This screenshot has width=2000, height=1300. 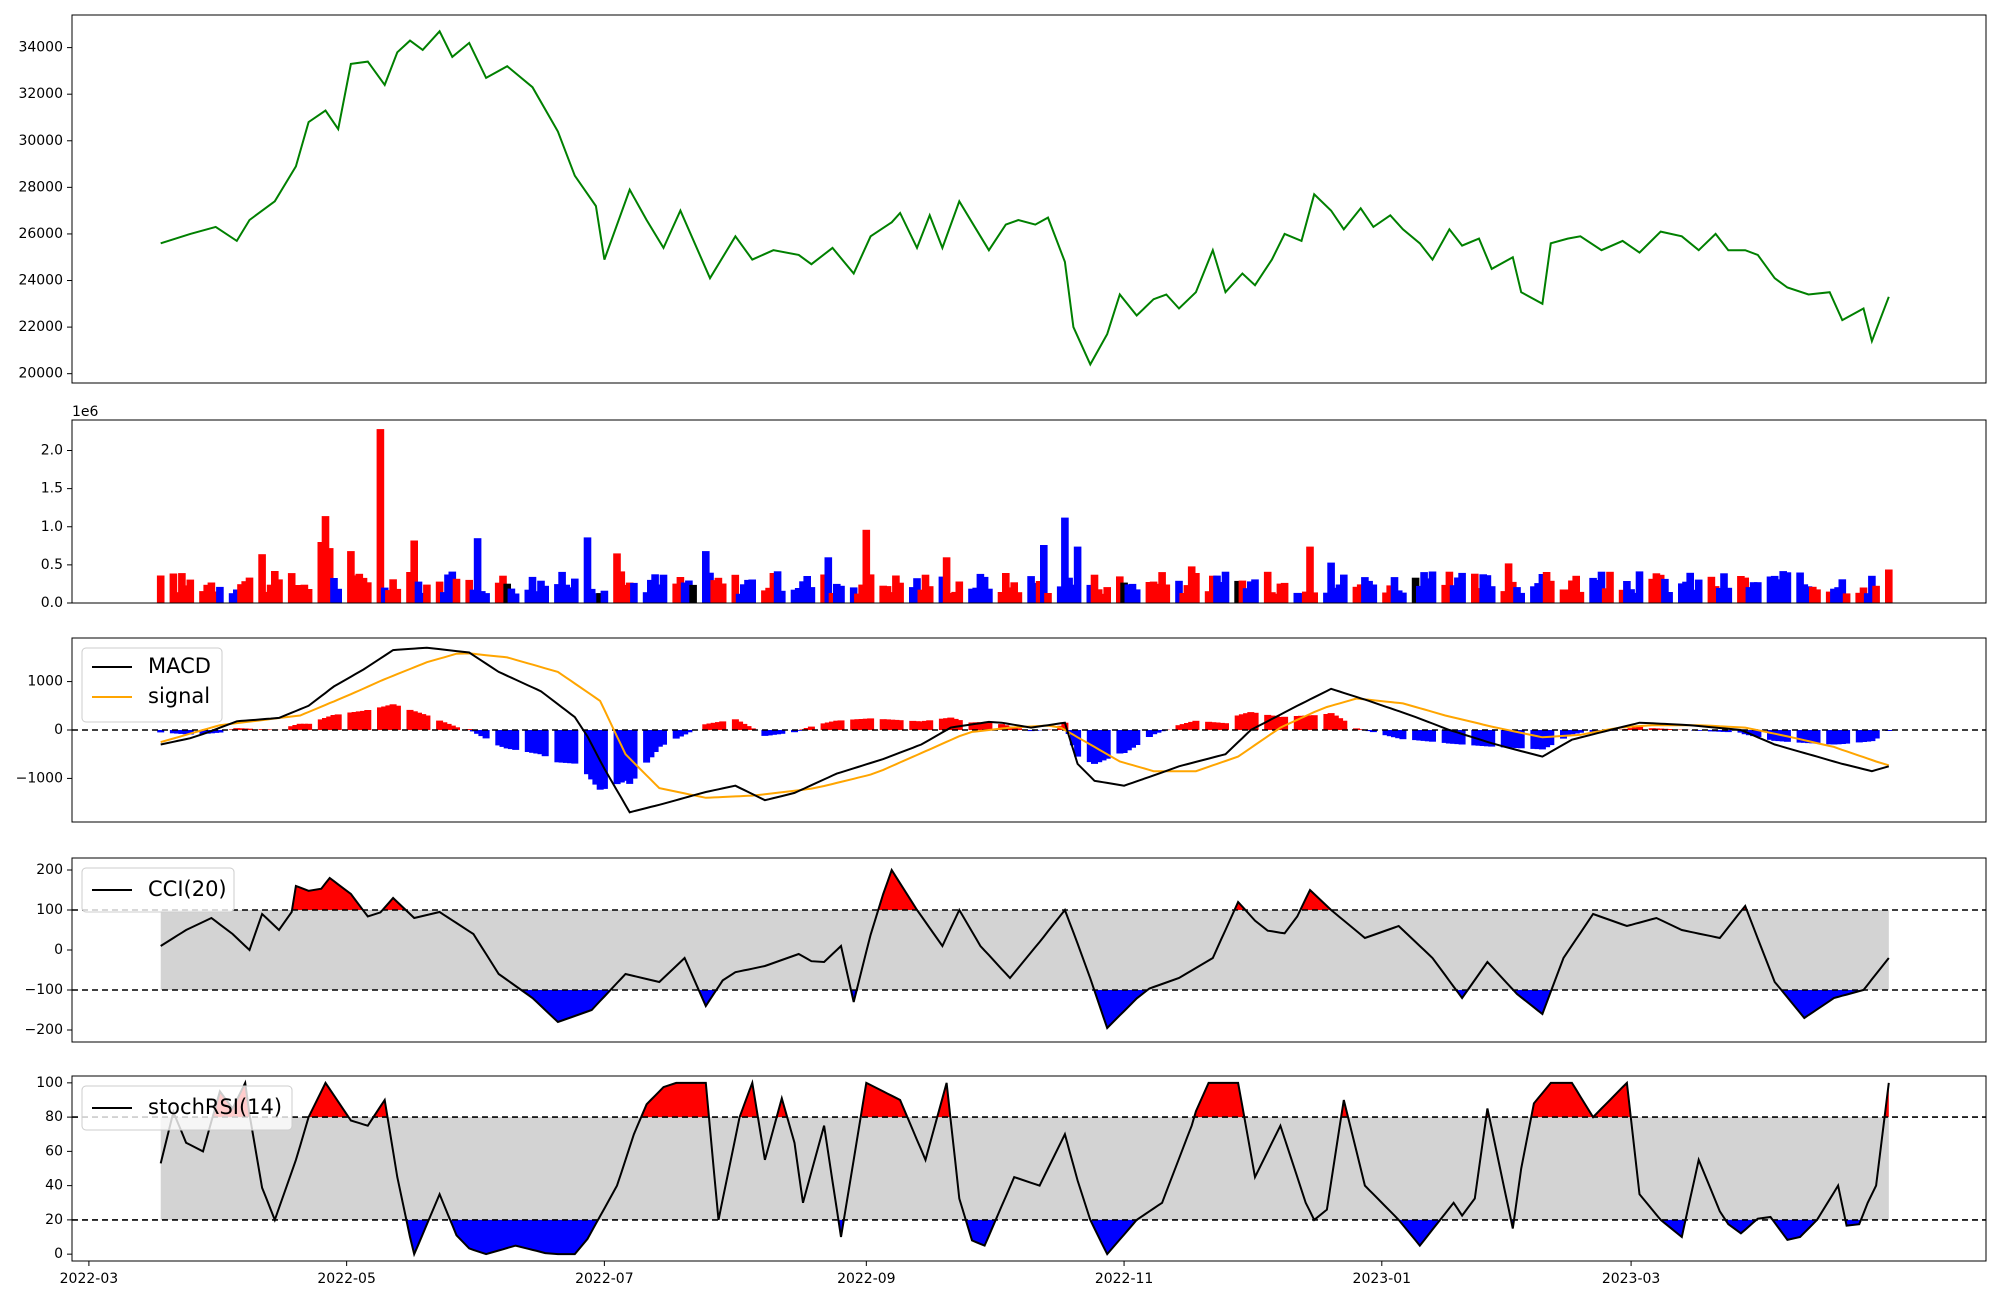 I want to click on overbought-fill, so click(x=1219, y=1100).